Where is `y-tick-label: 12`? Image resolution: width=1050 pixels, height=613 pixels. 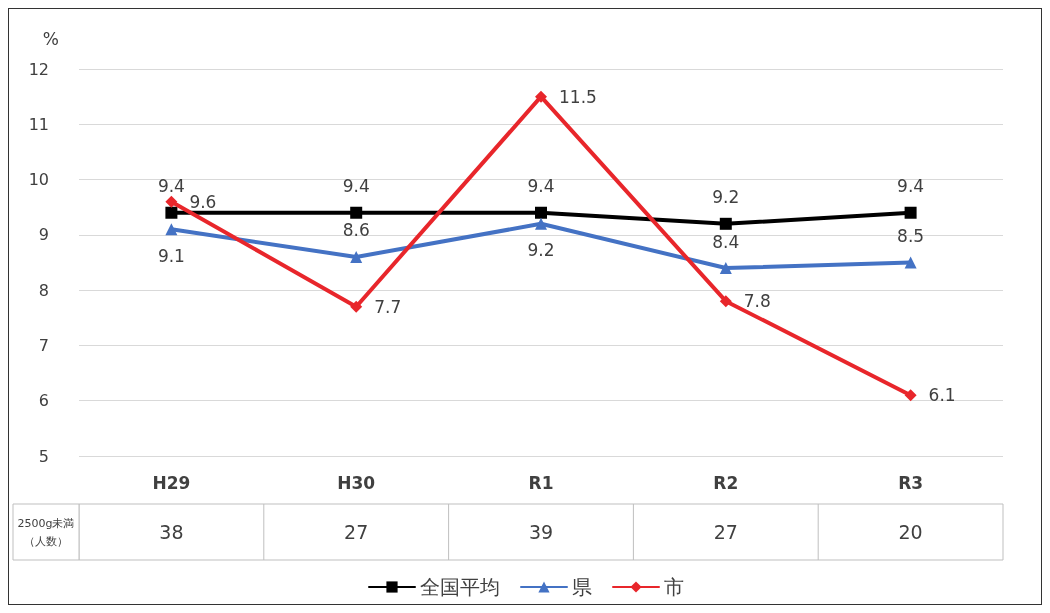 y-tick-label: 12 is located at coordinates (38, 69).